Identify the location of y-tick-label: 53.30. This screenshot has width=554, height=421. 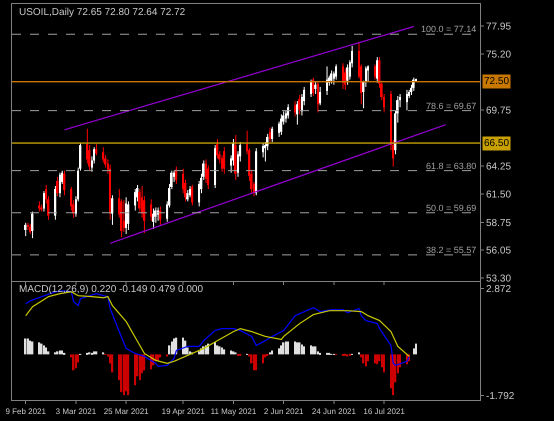
(499, 279).